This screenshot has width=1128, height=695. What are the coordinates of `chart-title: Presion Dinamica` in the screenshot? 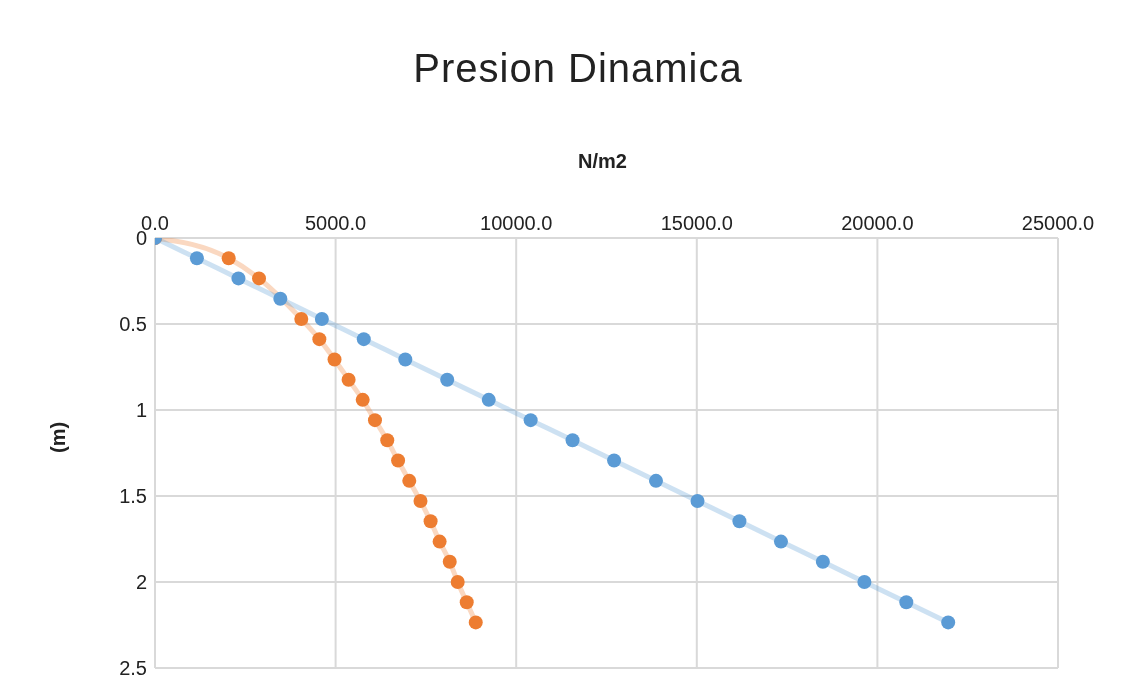 It's located at (578, 68).